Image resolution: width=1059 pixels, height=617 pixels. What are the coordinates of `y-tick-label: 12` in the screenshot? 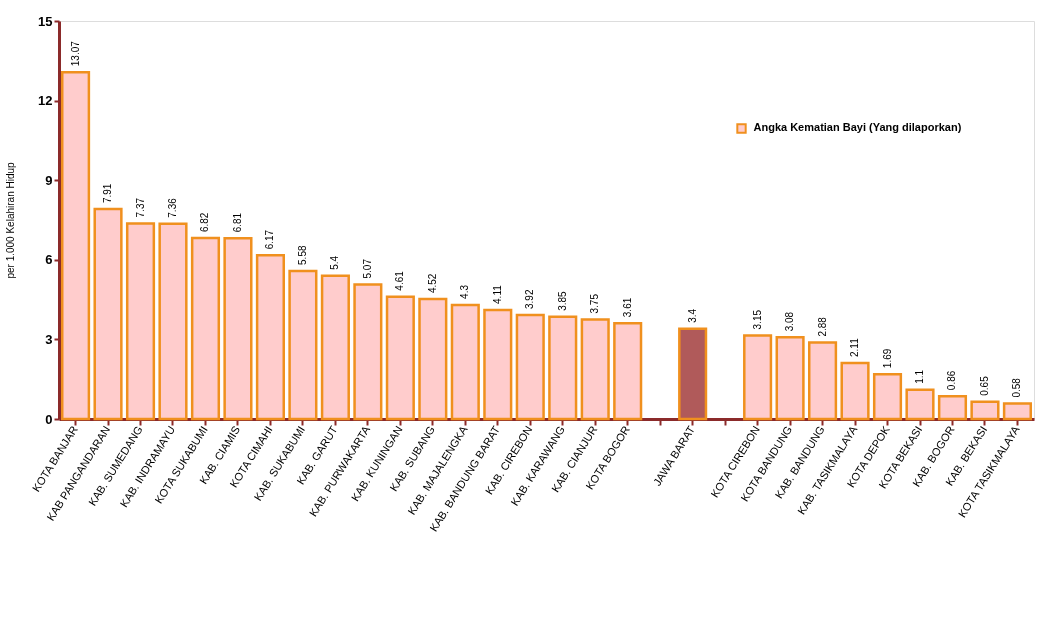 It's located at (45, 101).